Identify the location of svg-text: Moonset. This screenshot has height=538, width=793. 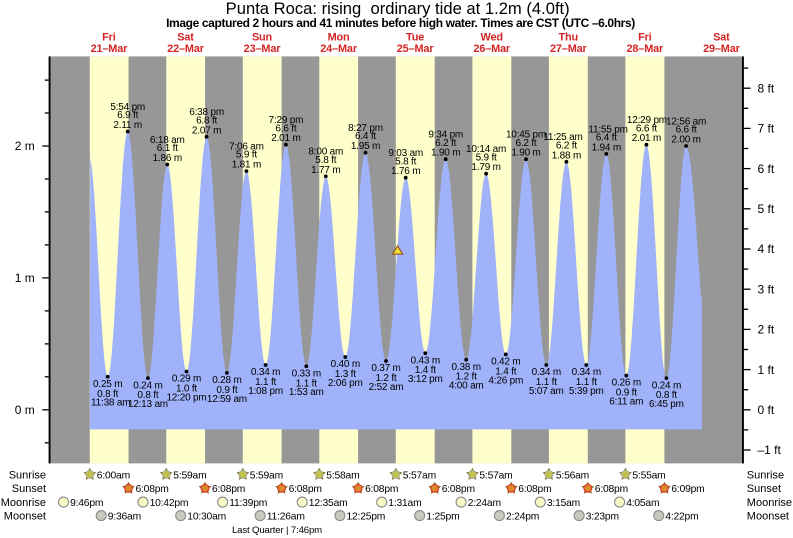
(768, 516).